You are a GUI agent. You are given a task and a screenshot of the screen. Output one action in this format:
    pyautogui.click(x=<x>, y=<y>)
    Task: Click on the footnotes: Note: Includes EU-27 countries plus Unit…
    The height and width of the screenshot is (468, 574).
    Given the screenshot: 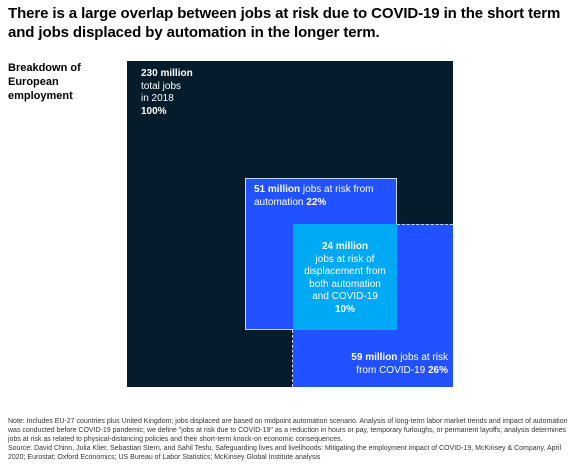 What is the action you would take?
    pyautogui.click(x=288, y=439)
    